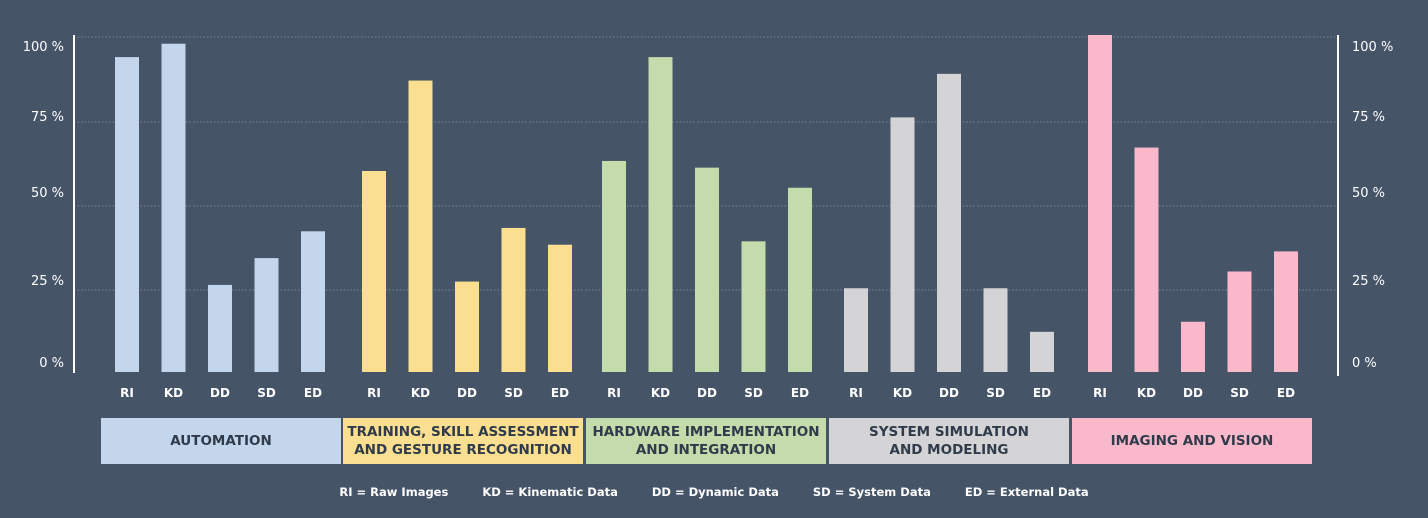  I want to click on legend-item: ED = External Data, so click(1026, 492).